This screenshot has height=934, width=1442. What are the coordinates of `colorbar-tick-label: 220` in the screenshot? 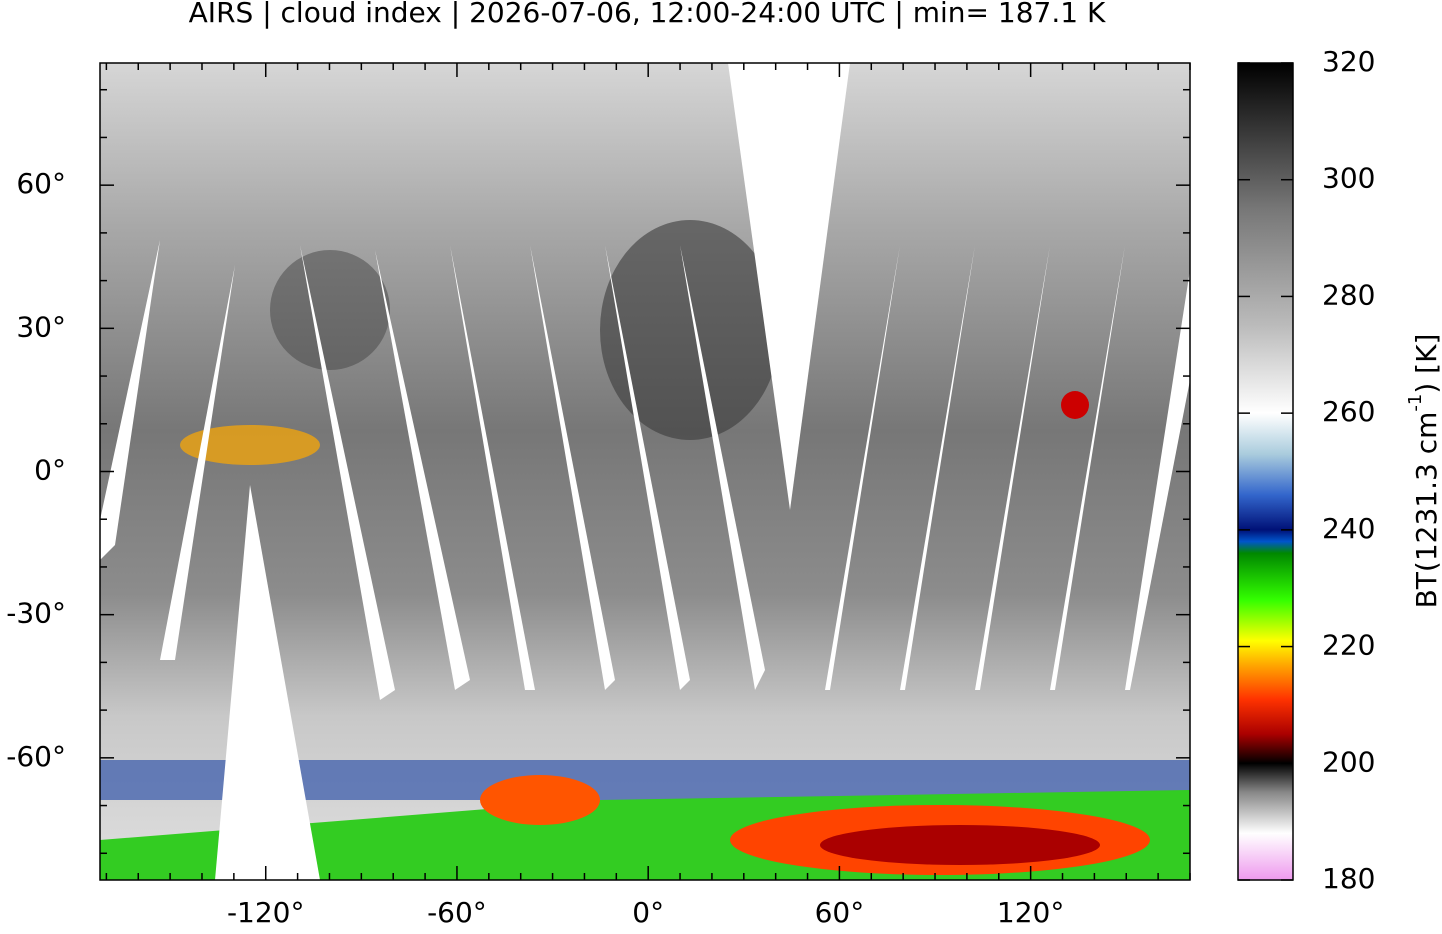 It's located at (1348, 645).